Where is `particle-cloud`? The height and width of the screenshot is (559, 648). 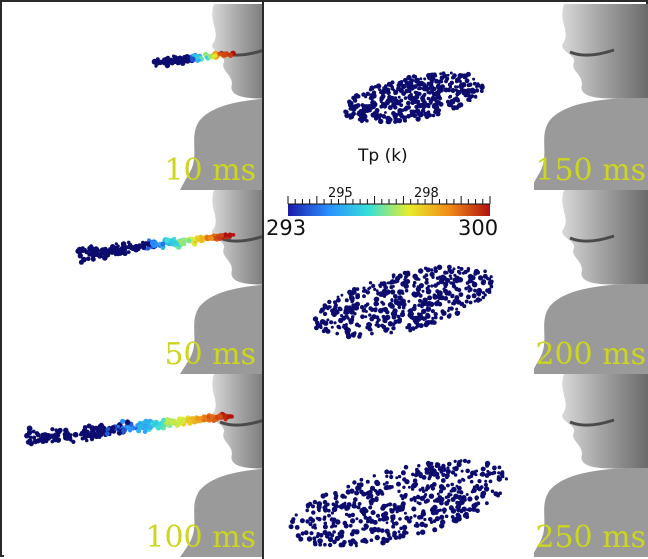 particle-cloud is located at coordinates (403, 302).